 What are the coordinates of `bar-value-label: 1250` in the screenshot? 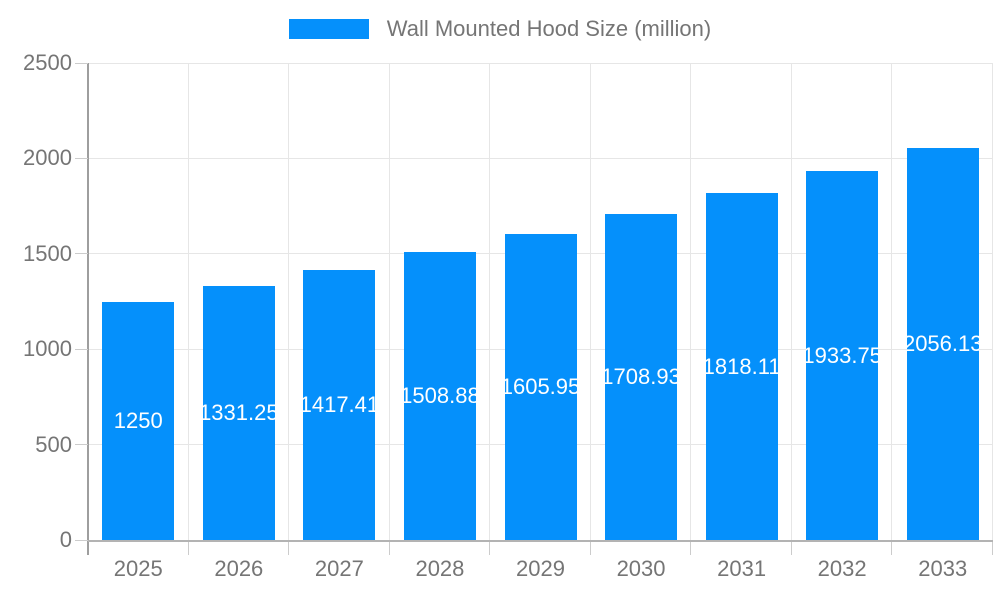 It's located at (138, 420).